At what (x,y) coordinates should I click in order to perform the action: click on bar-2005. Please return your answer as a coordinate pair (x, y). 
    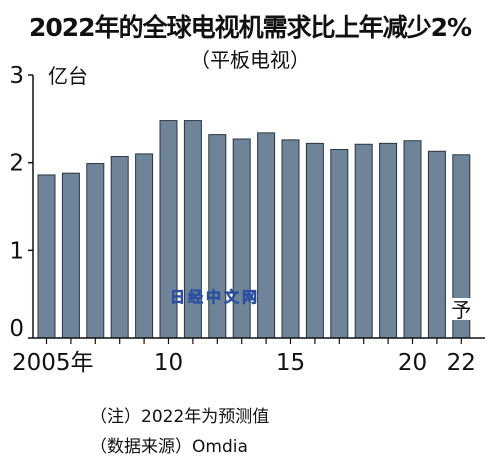
    Looking at the image, I should click on (46, 256).